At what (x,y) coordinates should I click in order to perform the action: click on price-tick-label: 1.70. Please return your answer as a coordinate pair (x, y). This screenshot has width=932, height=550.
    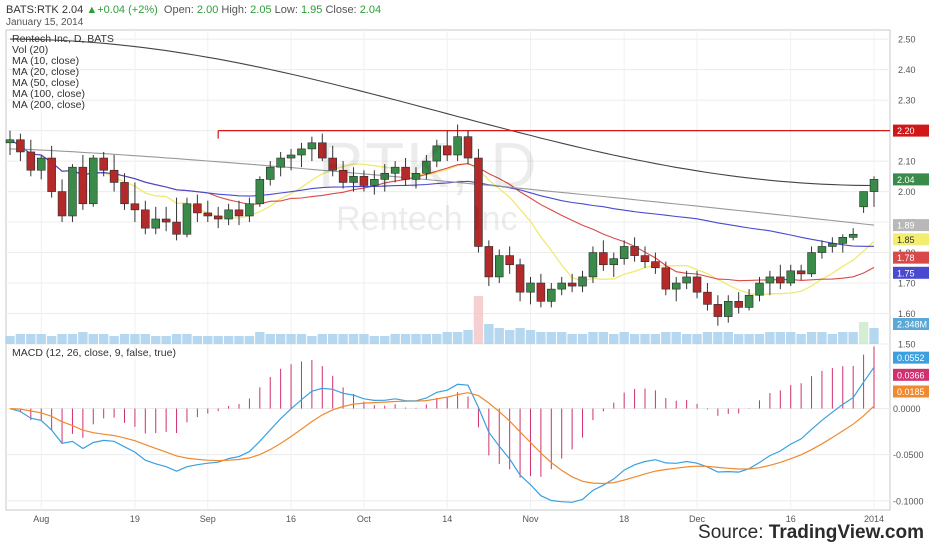
    Looking at the image, I should click on (907, 284).